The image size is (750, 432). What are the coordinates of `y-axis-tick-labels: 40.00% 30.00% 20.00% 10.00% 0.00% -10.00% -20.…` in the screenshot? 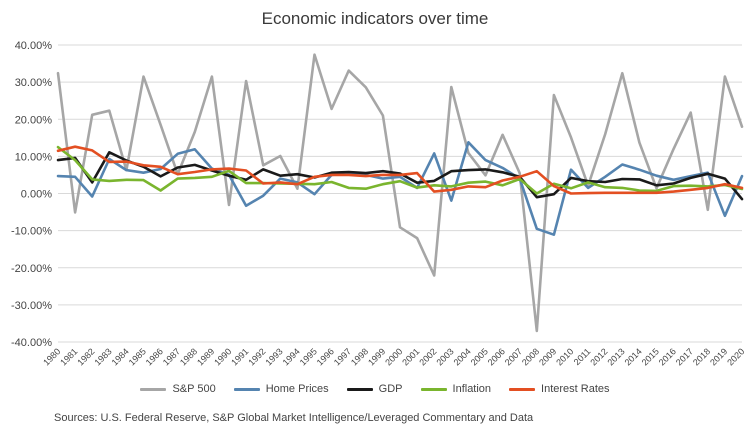 It's located at (31, 194).